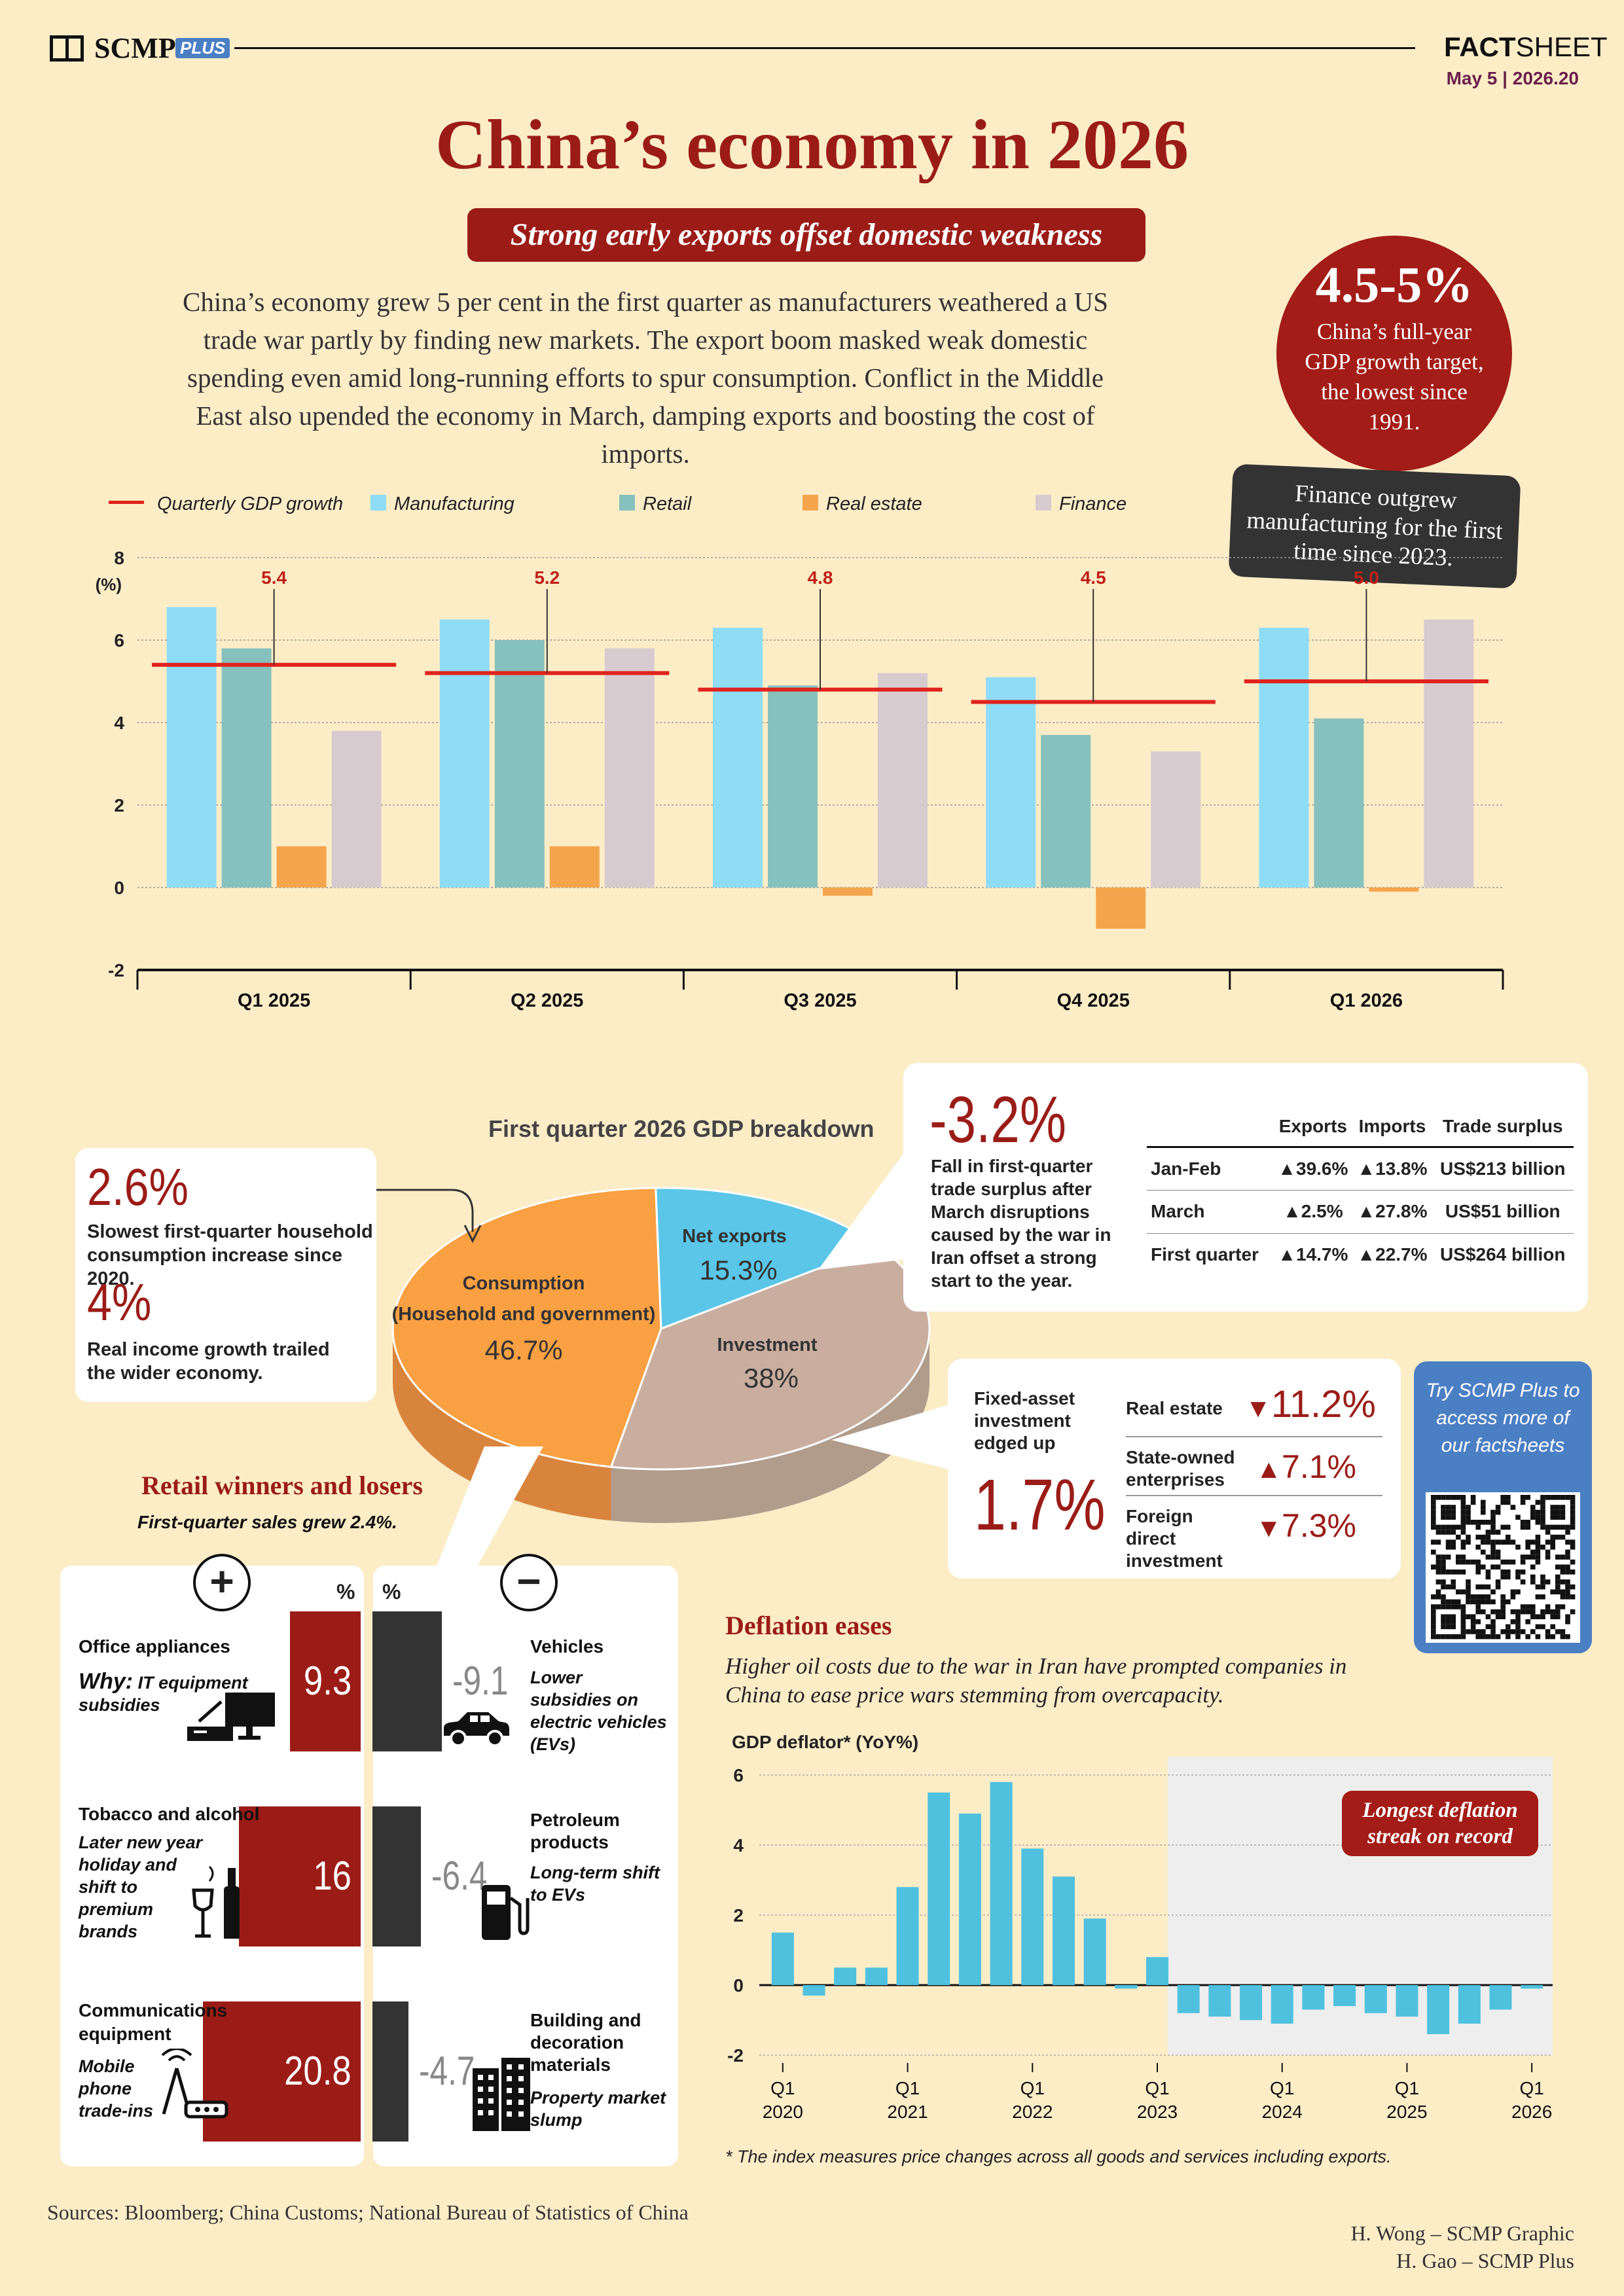 Image resolution: width=1624 pixels, height=2296 pixels. What do you see at coordinates (391, 1592) in the screenshot?
I see `unit-label-right: %` at bounding box center [391, 1592].